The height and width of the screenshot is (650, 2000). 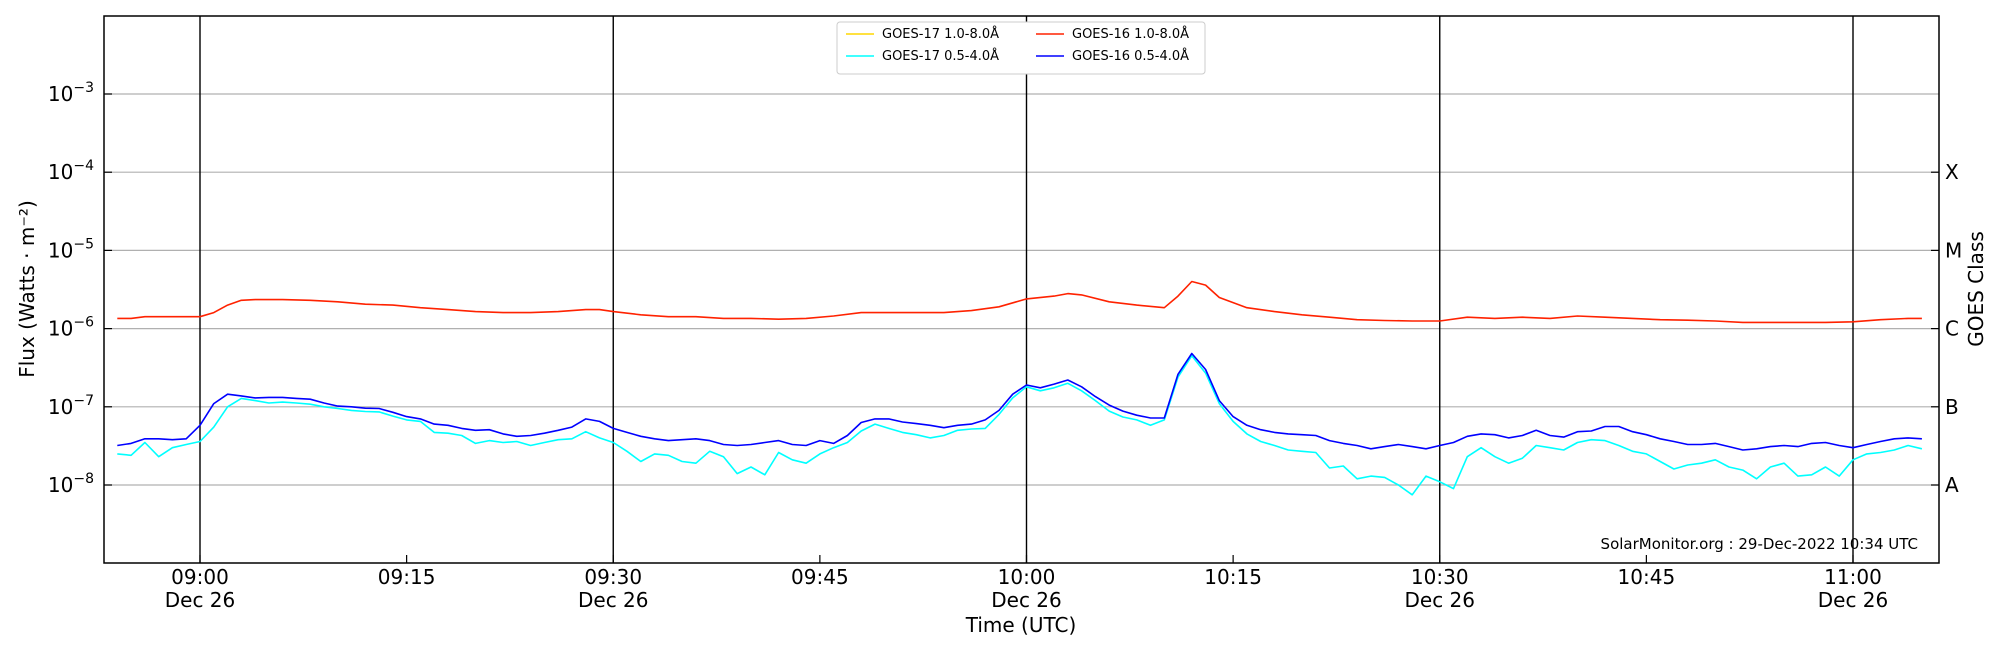 What do you see at coordinates (1952, 329) in the screenshot?
I see `goes-class-label: C` at bounding box center [1952, 329].